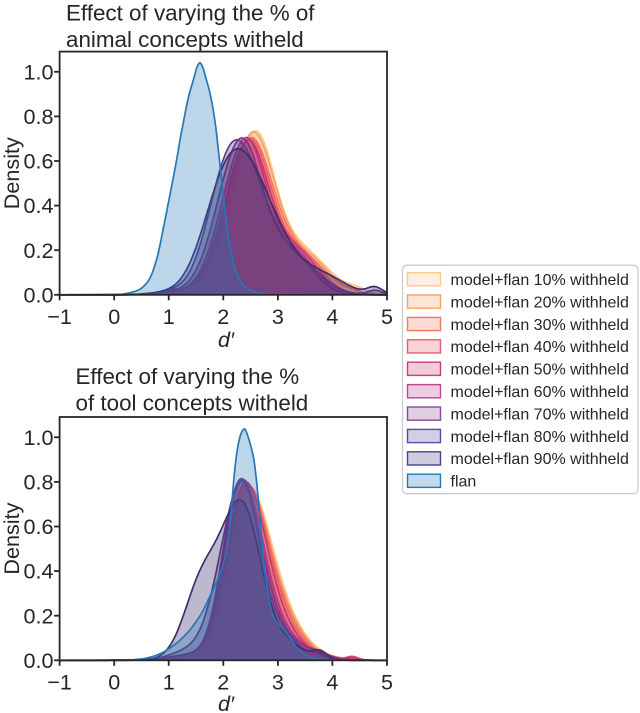 The height and width of the screenshot is (713, 640). Describe the element at coordinates (540, 302) in the screenshot. I see `svg-text: model+flan 20% withheld` at that location.